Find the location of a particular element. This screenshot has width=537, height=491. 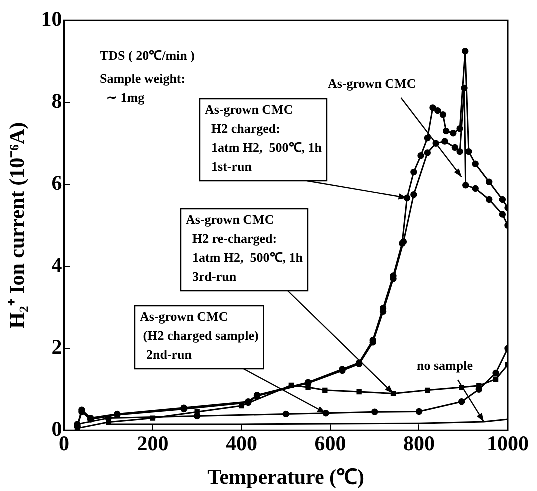

x-tick-label: 800 is located at coordinates (419, 444).